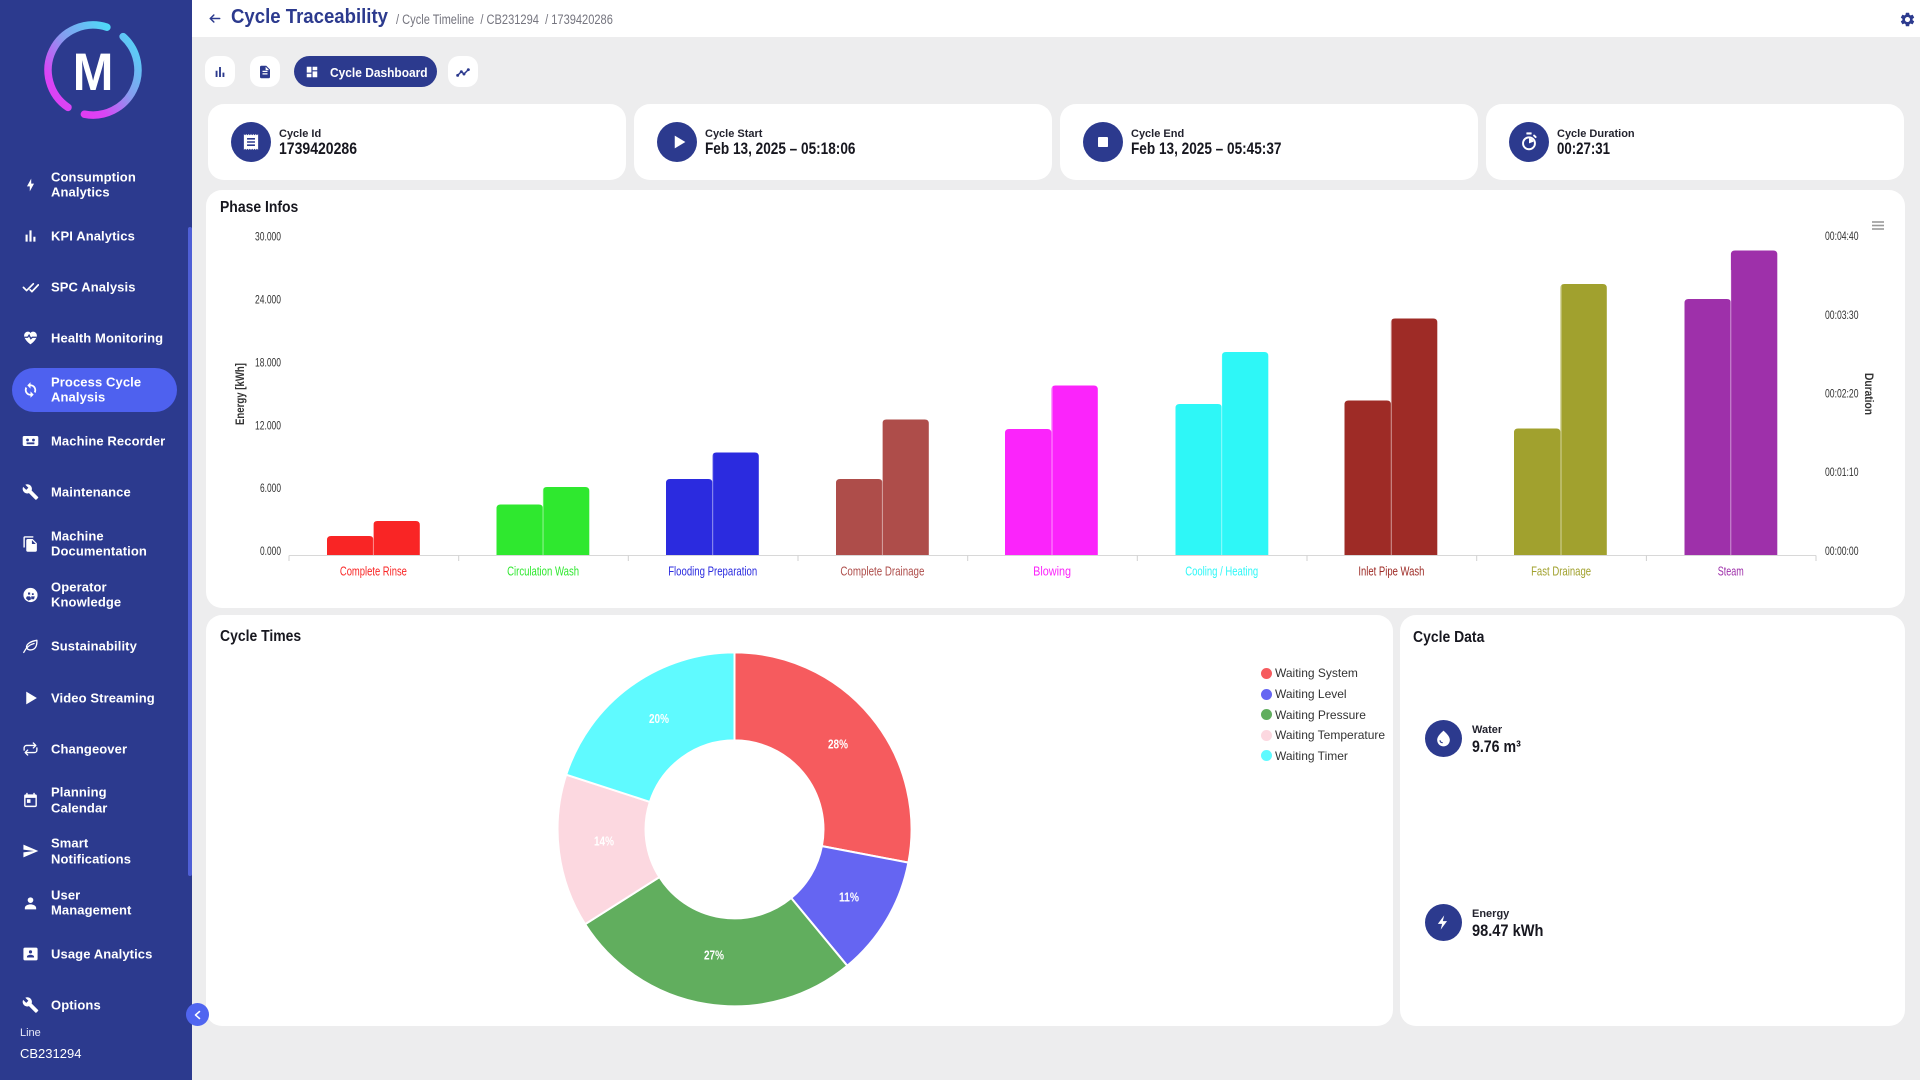 This screenshot has width=1920, height=1080. What do you see at coordinates (270, 488) in the screenshot?
I see `svg-text: 6.000` at bounding box center [270, 488].